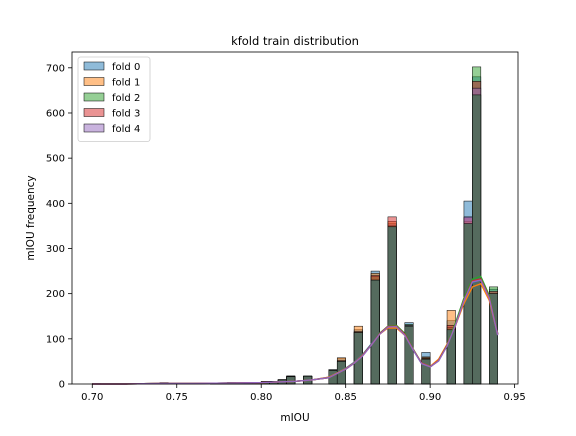  I want to click on x-tick-label-5: 0.95, so click(514, 397).